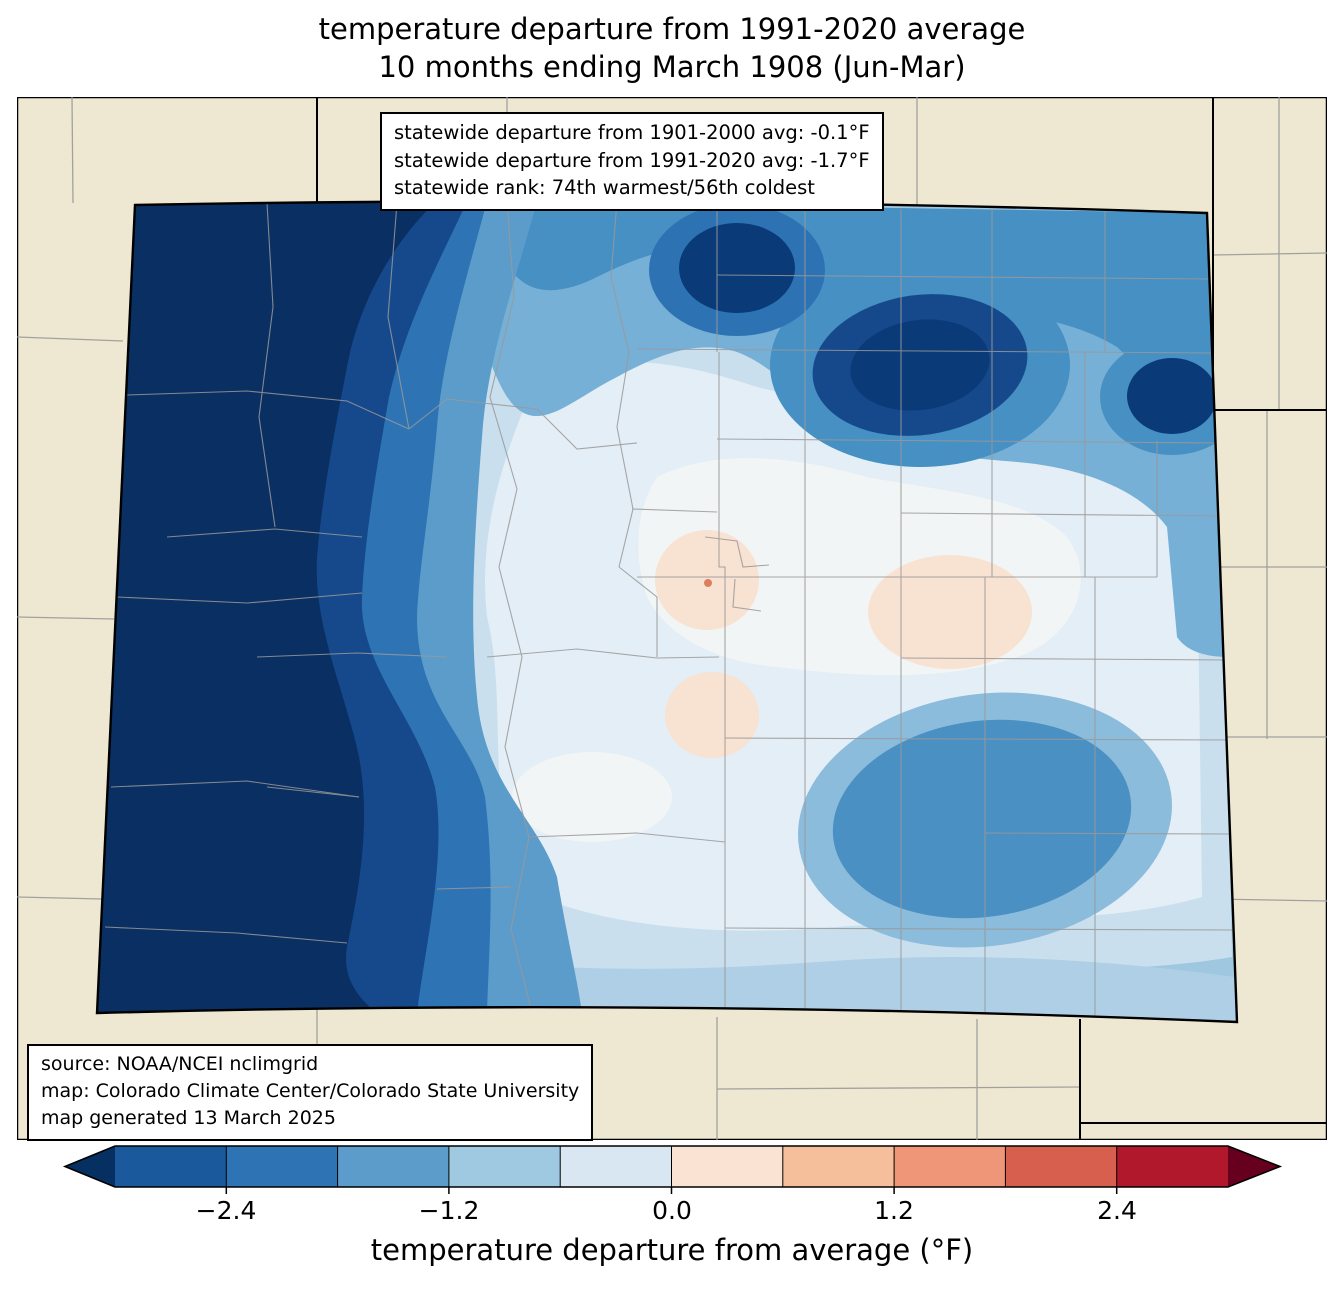 The image size is (1344, 1299). I want to click on colorbar-axis-label: temperature departure from average (°F), so click(672, 1250).